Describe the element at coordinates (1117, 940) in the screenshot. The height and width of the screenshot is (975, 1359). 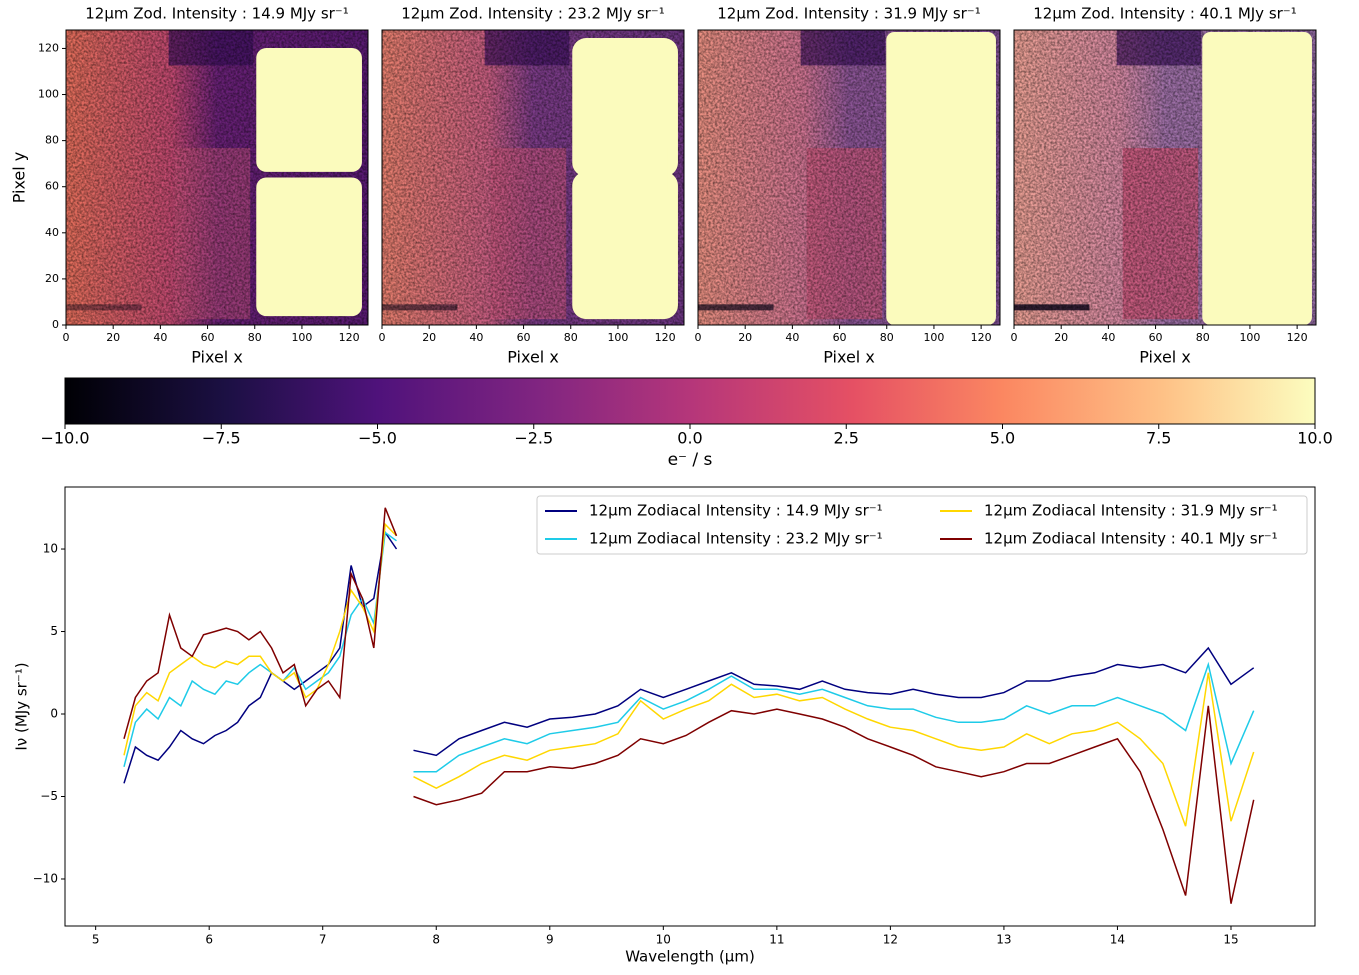
I see `x-tick-label: 14` at that location.